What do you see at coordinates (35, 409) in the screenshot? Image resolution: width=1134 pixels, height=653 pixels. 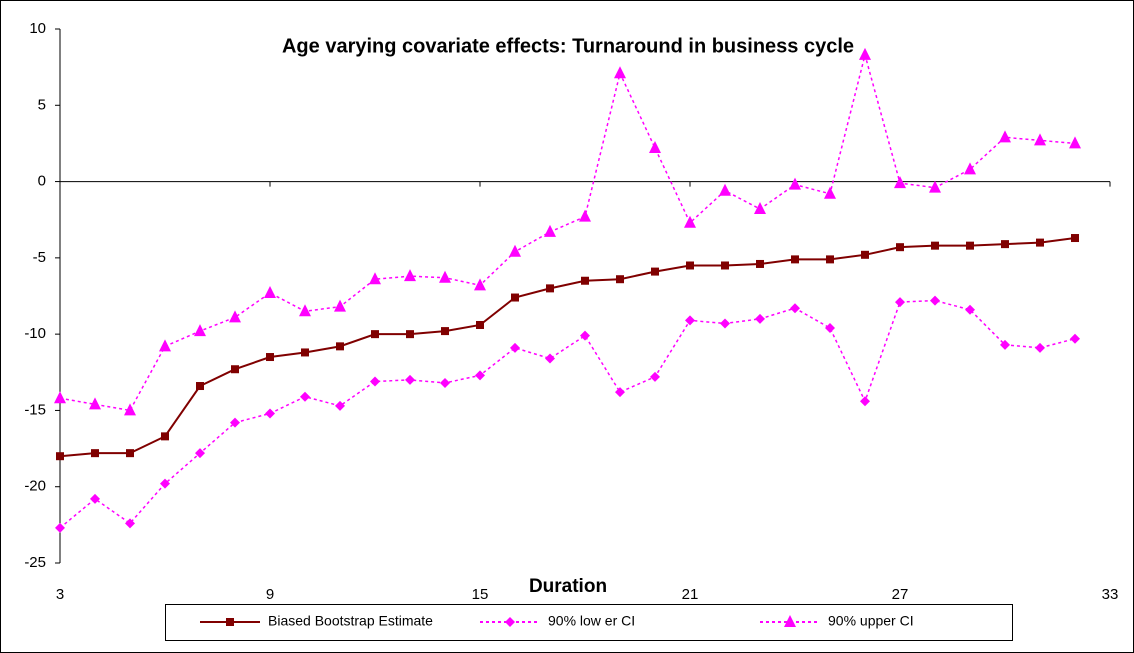 I see `y-tick-label: -15` at bounding box center [35, 409].